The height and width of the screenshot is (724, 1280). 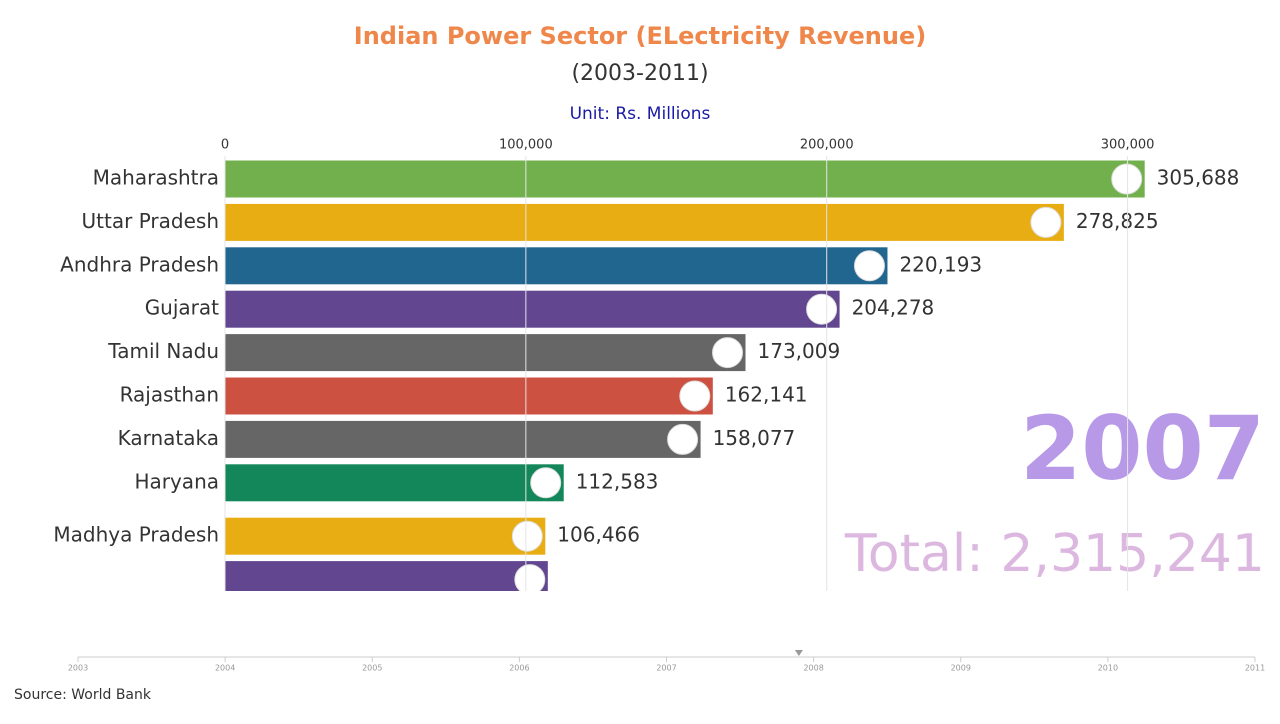 I want to click on timeline-tick-label: 2005, so click(x=372, y=668).